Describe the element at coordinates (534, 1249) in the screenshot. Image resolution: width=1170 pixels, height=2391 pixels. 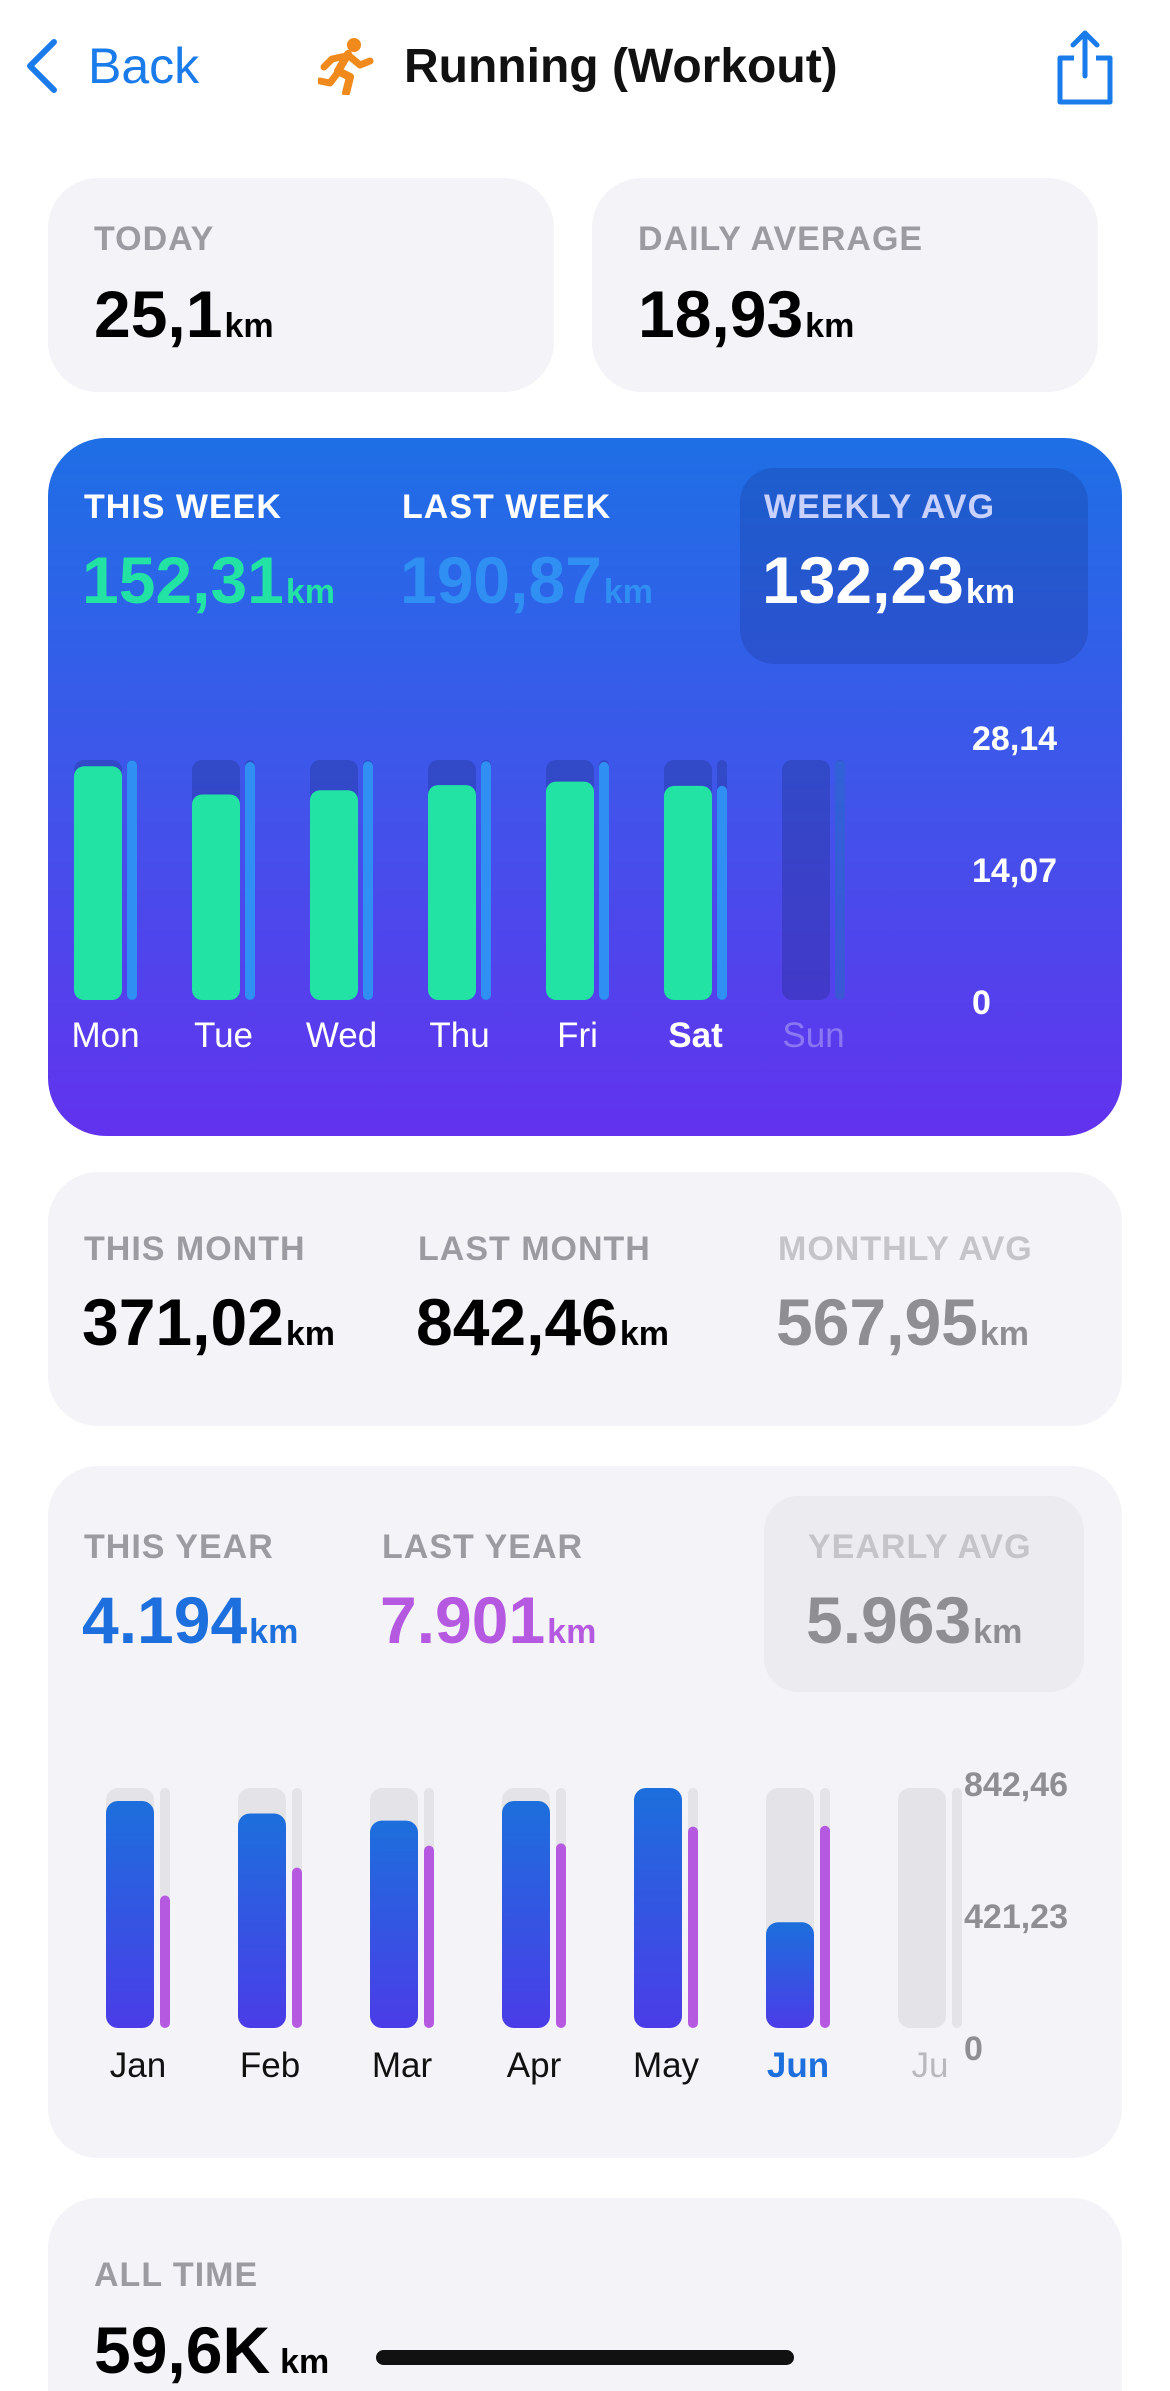
I see `last-month-label: LAST MONTH` at that location.